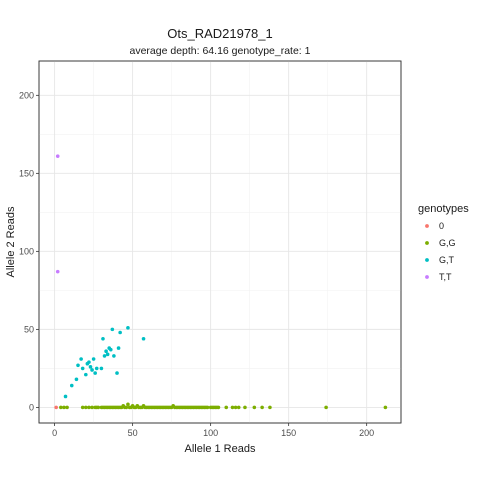  Describe the element at coordinates (366, 433) in the screenshot. I see `x-tick-label: 200` at that location.